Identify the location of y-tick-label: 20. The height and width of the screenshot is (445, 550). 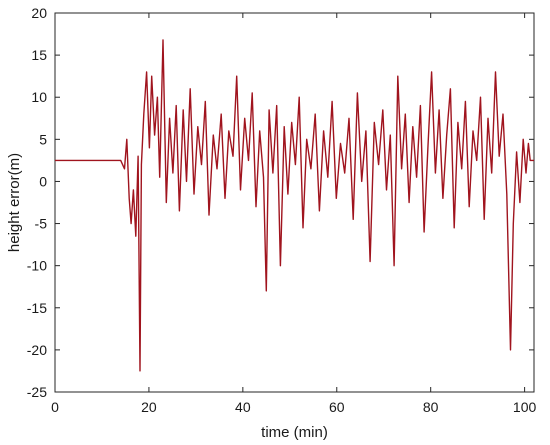
(39, 13).